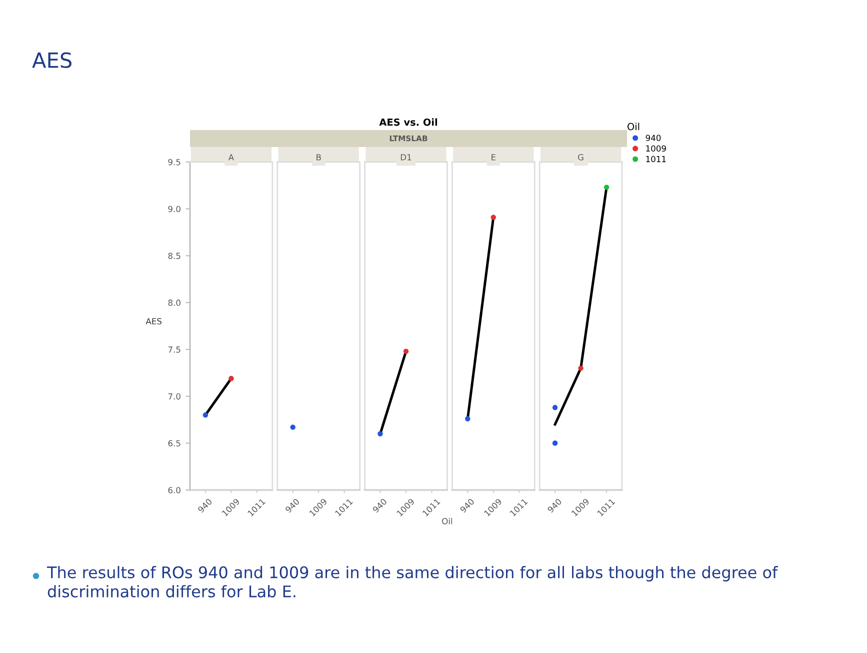  Describe the element at coordinates (174, 162) in the screenshot. I see `y-tick-label: 9.5` at that location.